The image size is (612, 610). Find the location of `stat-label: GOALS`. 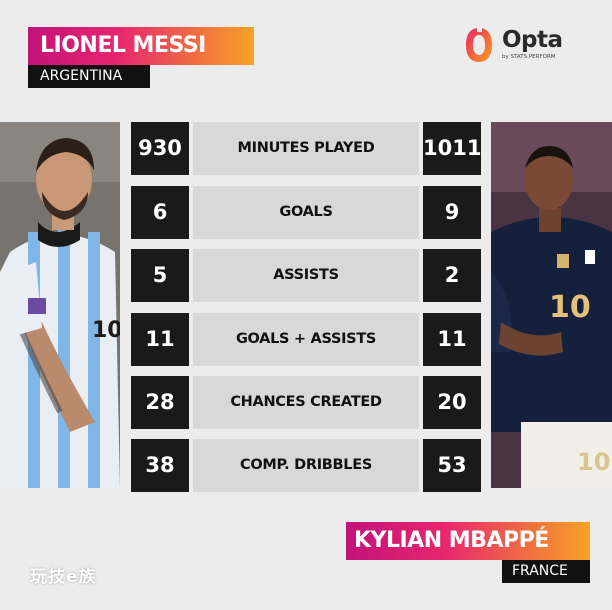

stat-label: GOALS is located at coordinates (306, 212).